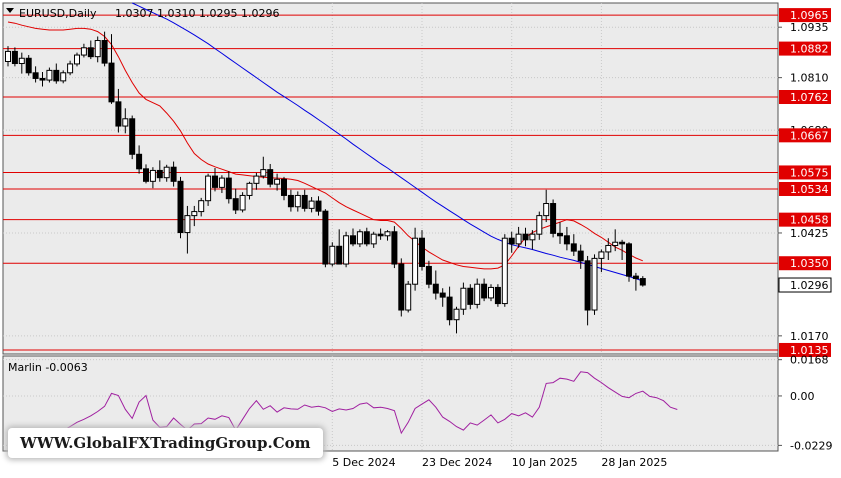  I want to click on dropdown-arrow-icon, so click(10, 10).